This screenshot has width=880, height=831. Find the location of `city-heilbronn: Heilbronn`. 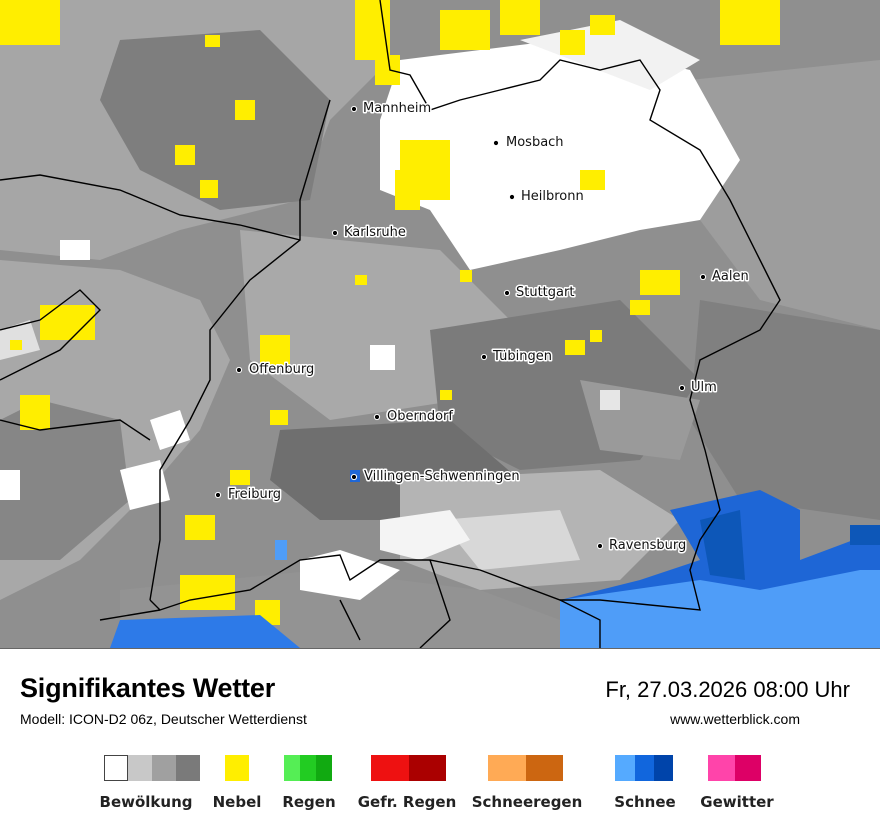

city-heilbronn: Heilbronn is located at coordinates (546, 197).